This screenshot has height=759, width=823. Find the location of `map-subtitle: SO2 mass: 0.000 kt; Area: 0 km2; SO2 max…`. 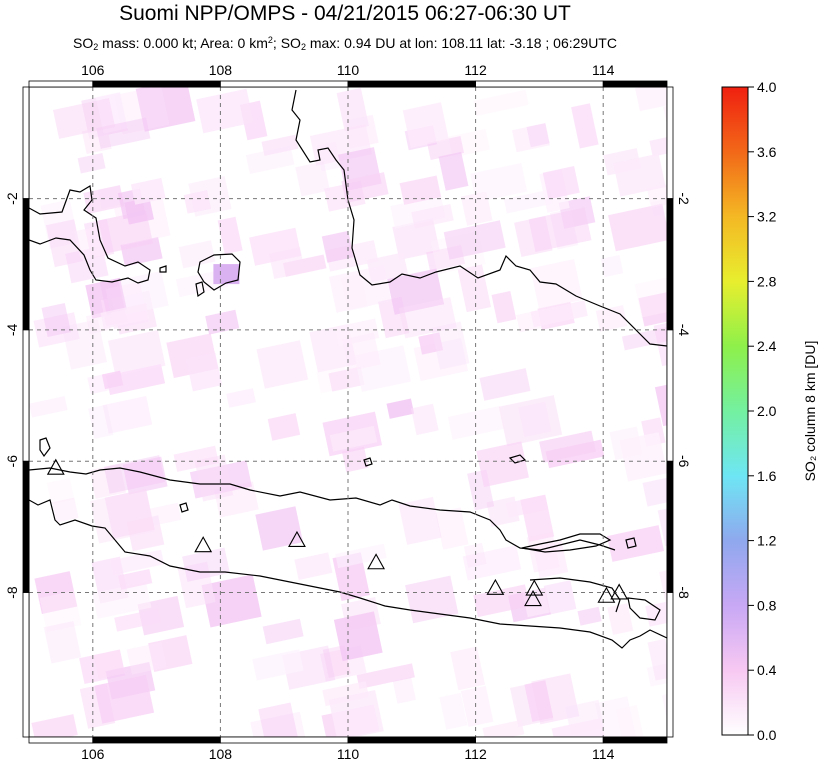

map-subtitle: SO2 mass: 0.000 kt; Area: 0 km2; SO2 max… is located at coordinates (345, 43).